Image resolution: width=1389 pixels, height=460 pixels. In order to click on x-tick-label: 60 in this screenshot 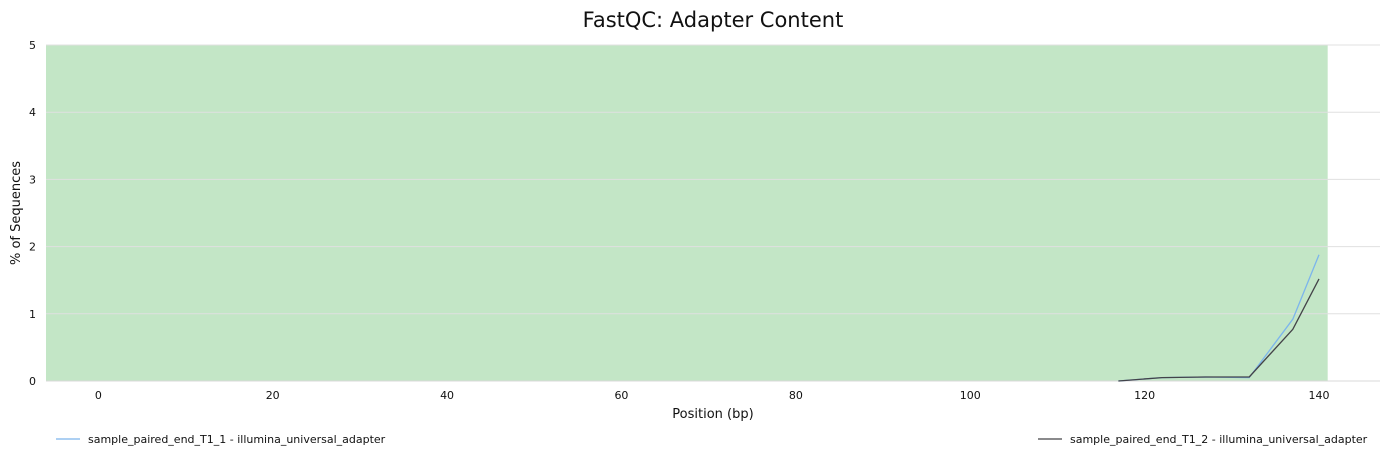, I will do `click(621, 395)`.